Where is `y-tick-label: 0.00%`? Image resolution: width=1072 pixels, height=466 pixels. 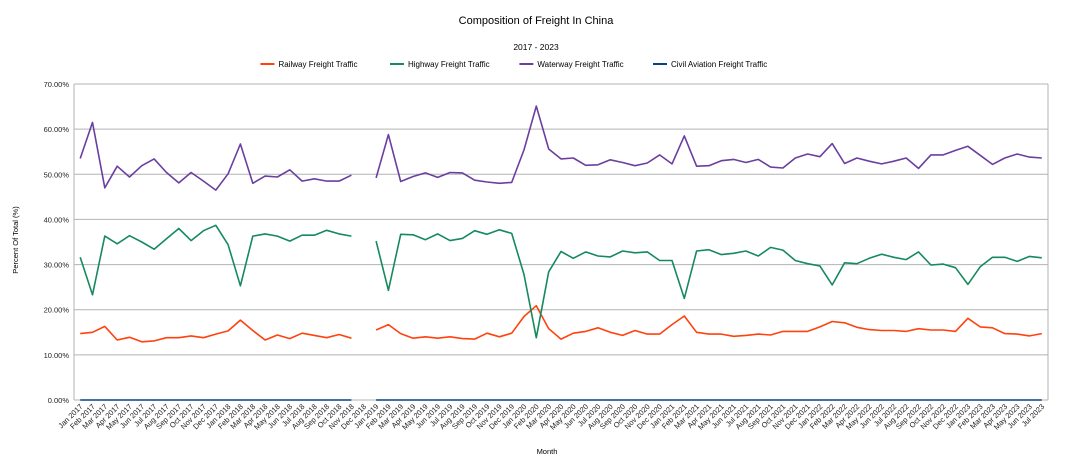 y-tick-label: 0.00% is located at coordinates (59, 400).